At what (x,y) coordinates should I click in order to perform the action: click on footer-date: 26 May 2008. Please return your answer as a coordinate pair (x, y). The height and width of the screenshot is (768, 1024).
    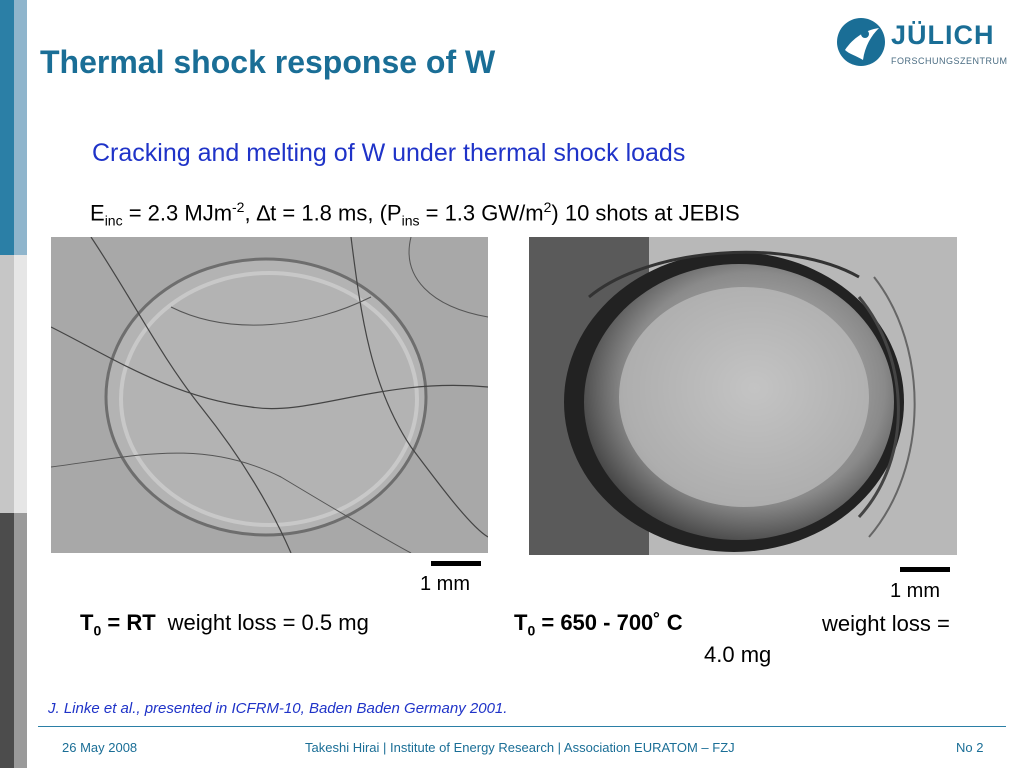
    Looking at the image, I should click on (100, 747).